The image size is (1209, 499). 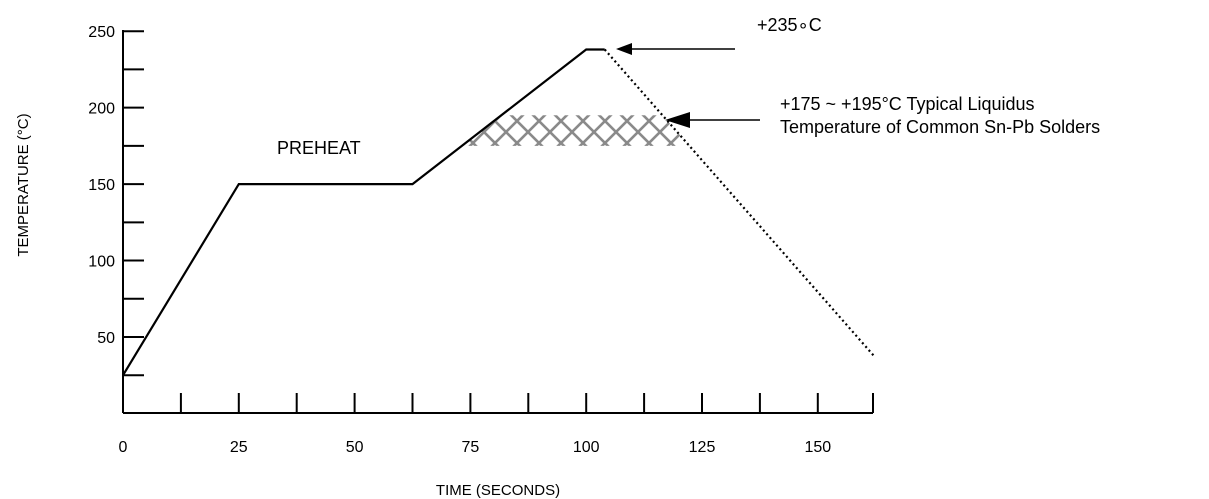 I want to click on y-axis-title: TEMPERATURE (°C), so click(x=23, y=184).